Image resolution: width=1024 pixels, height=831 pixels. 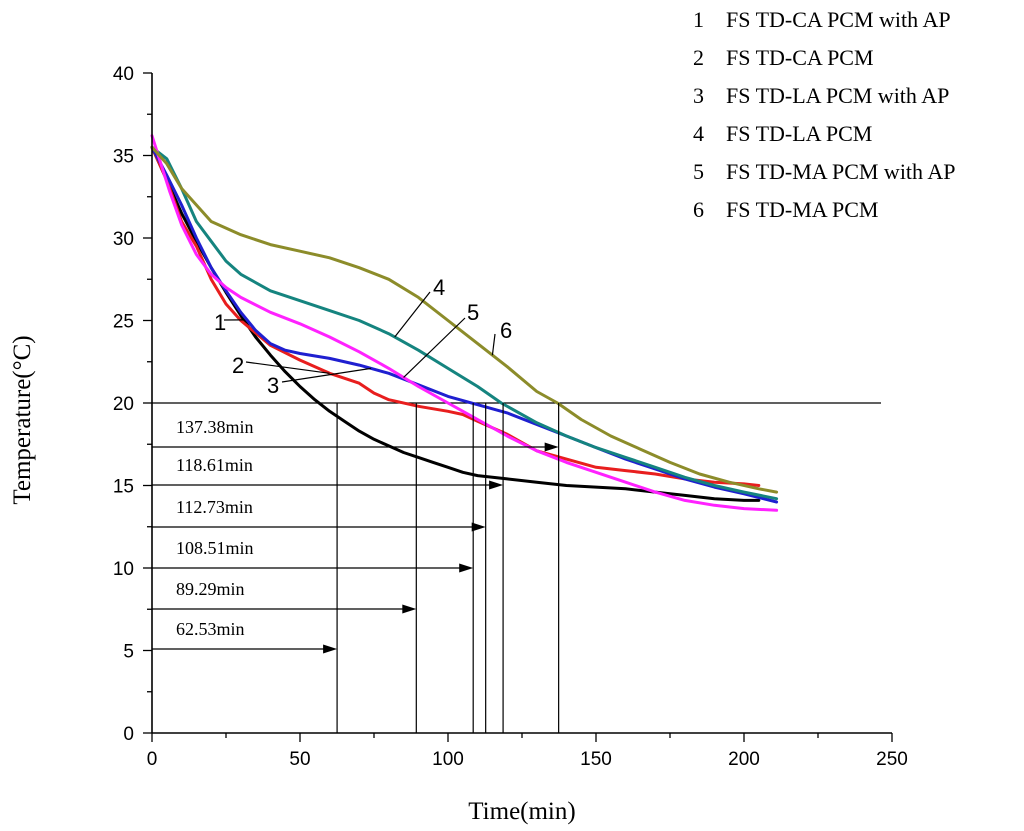 What do you see at coordinates (439, 287) in the screenshot?
I see `curve-label: 4` at bounding box center [439, 287].